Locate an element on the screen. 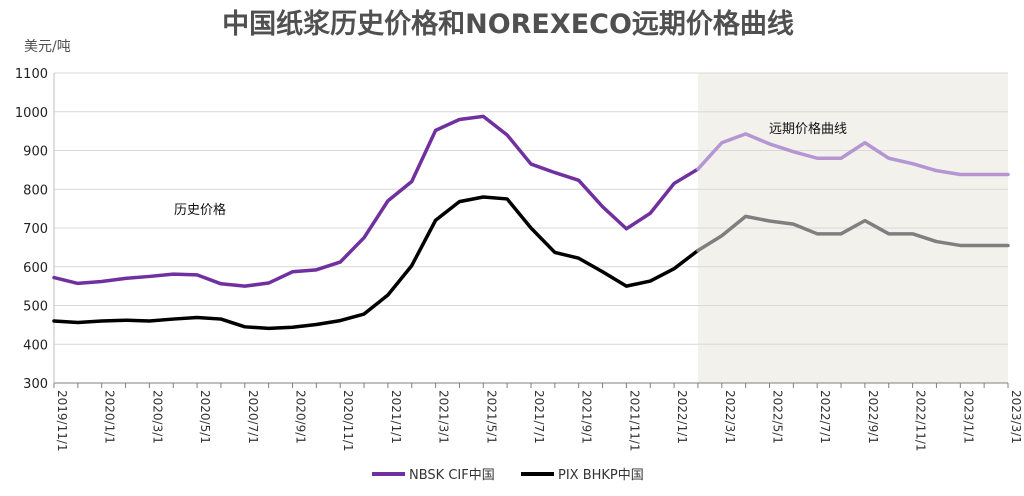  y-axis-ticks: 300 400 500 600 700 800 900 1000 1100 is located at coordinates (31, 229).